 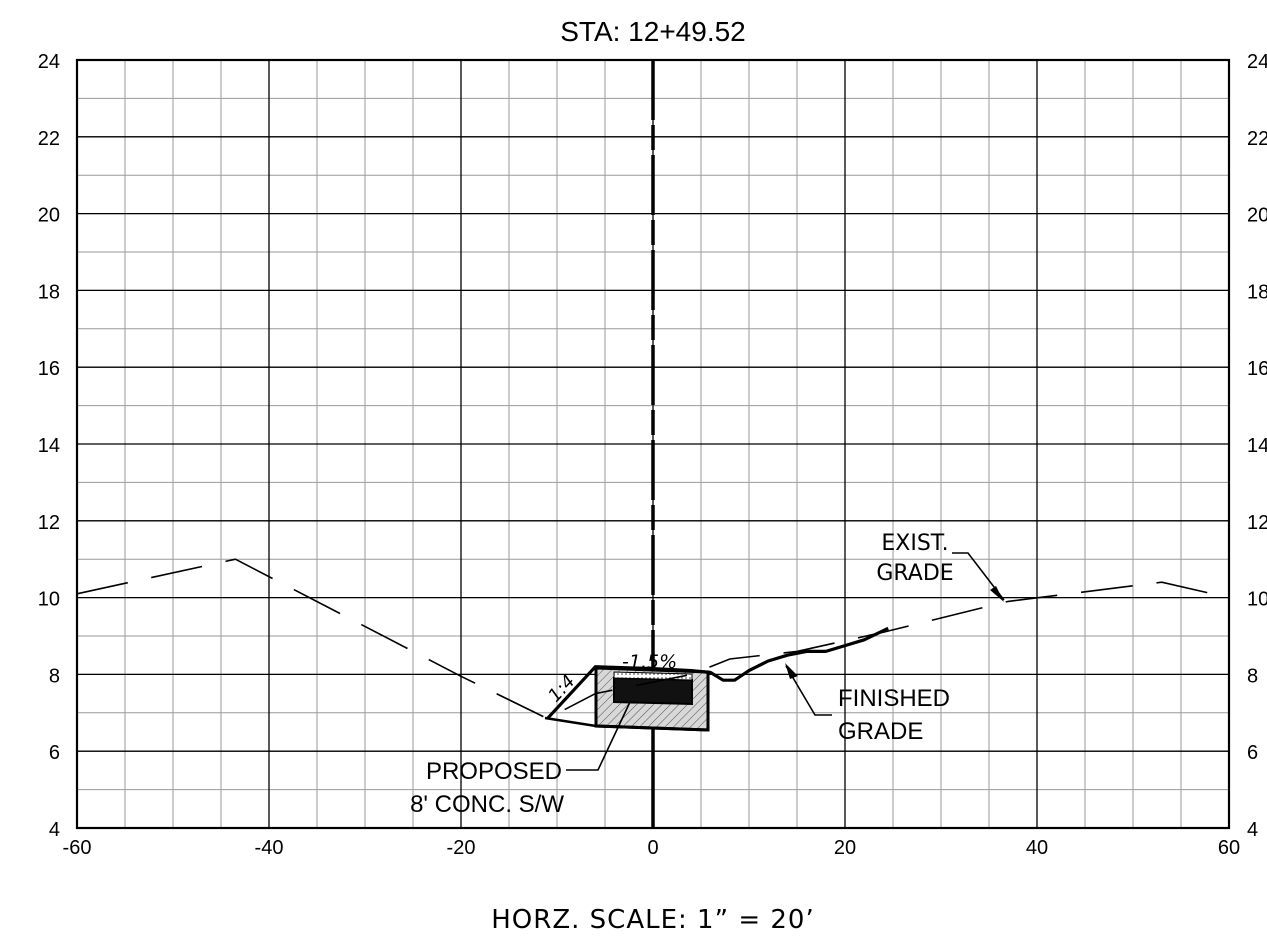 What do you see at coordinates (1257, 62) in the screenshot?
I see `y-tick-label-right: 24` at bounding box center [1257, 62].